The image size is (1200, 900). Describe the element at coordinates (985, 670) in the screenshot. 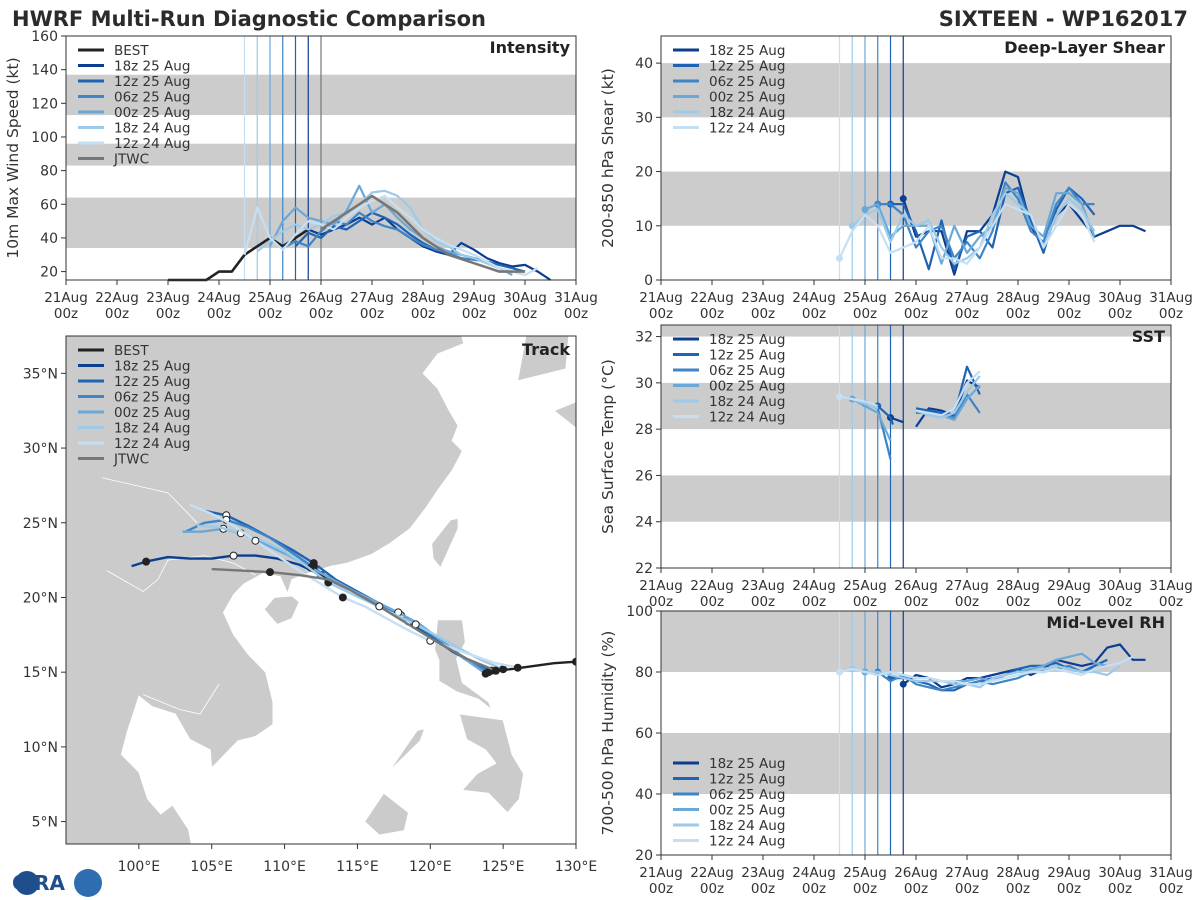

I see `series-12z-24-aug` at that location.